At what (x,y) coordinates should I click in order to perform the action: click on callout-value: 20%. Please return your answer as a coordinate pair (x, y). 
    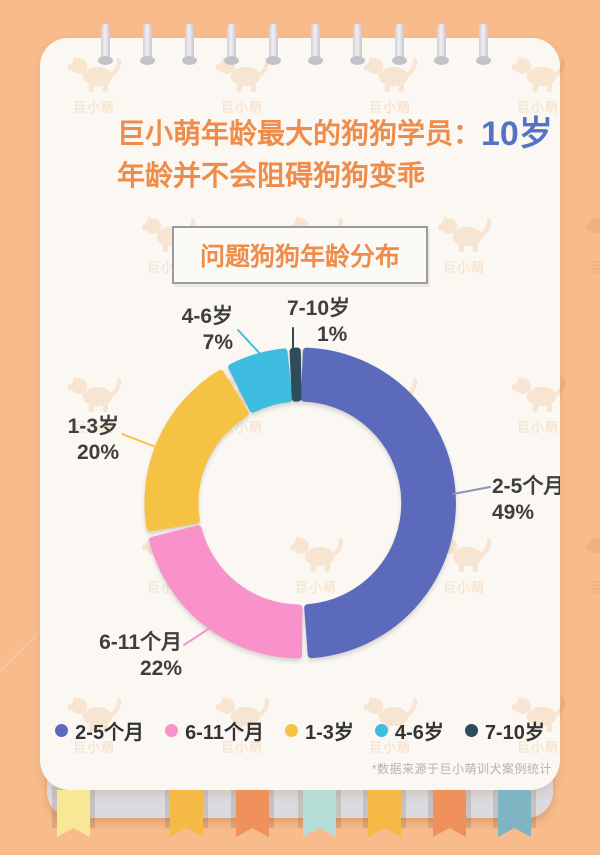
    Looking at the image, I should click on (97, 452).